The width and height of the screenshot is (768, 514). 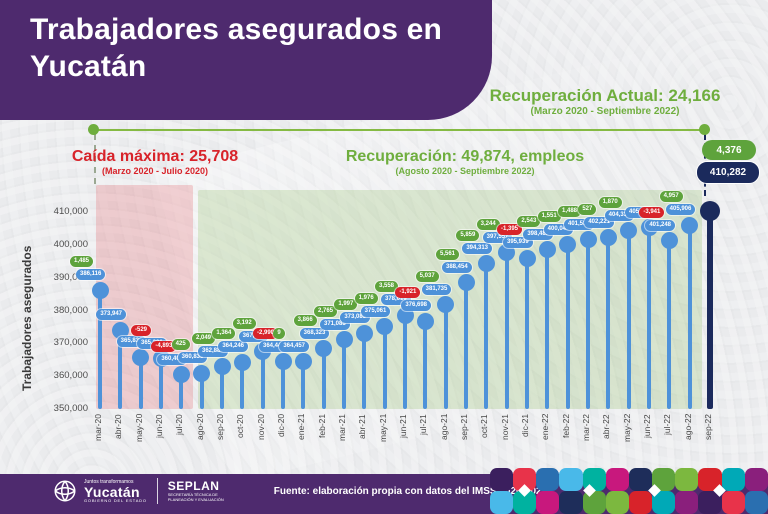 I want to click on page-title: Trabajadores asegurados en Yucatán, so click(x=236, y=48).